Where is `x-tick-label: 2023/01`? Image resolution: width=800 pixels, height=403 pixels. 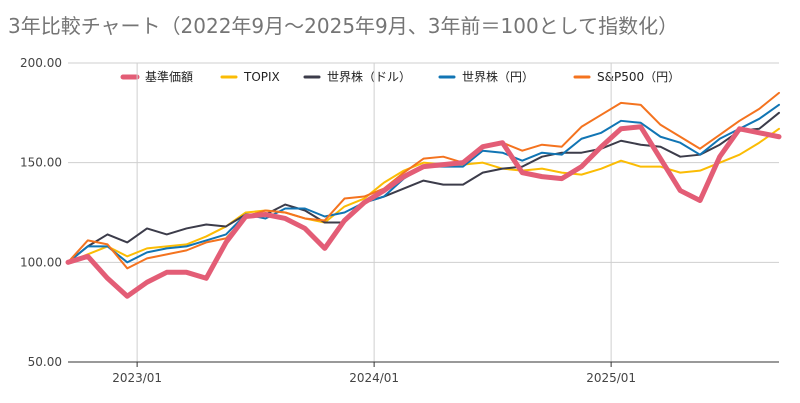 x-tick-label: 2023/01 is located at coordinates (137, 378).